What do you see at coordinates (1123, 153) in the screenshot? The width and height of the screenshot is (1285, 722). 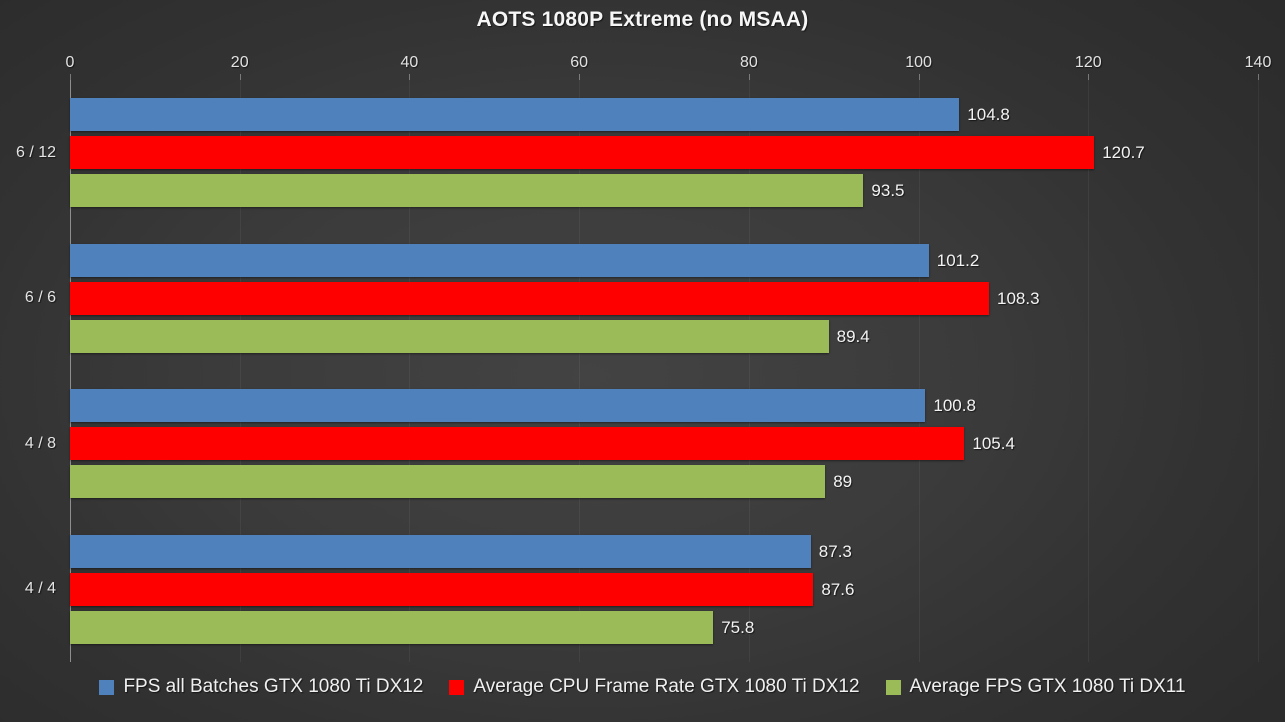 I see `bar-value-label: 120.7` at bounding box center [1123, 153].